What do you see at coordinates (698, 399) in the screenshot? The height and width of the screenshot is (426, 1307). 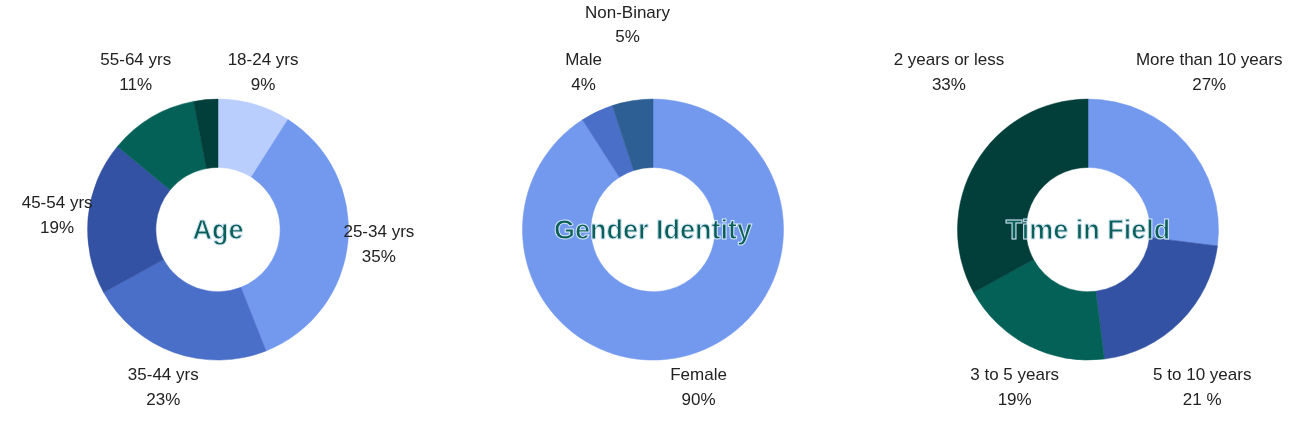 I see `data-label: 90%` at bounding box center [698, 399].